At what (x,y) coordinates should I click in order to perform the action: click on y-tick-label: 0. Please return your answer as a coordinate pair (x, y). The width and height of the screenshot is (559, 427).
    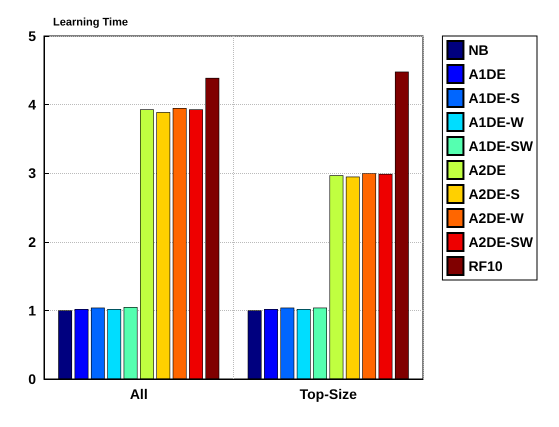
    Looking at the image, I should click on (32, 379).